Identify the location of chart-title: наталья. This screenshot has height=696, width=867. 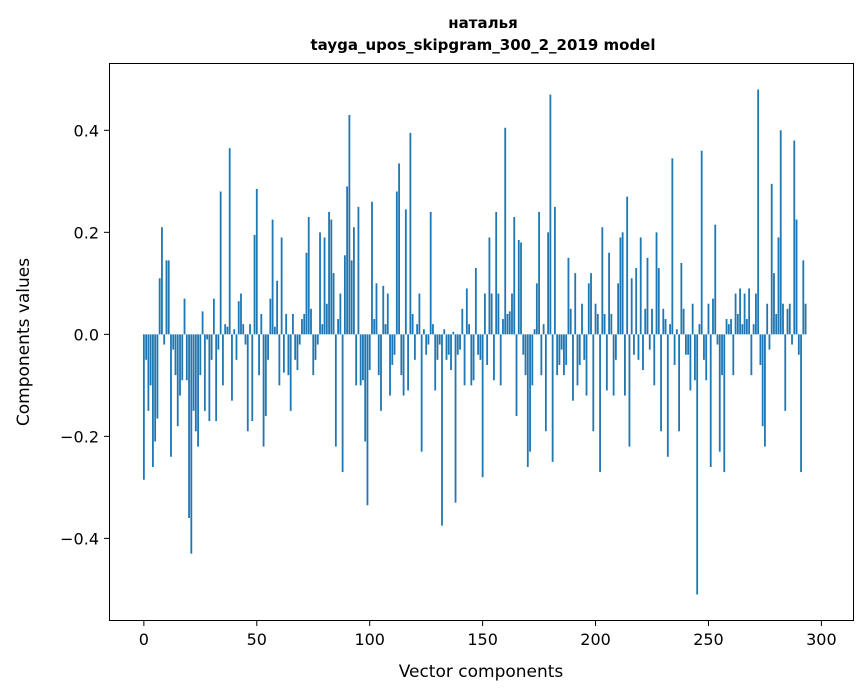
(482, 23).